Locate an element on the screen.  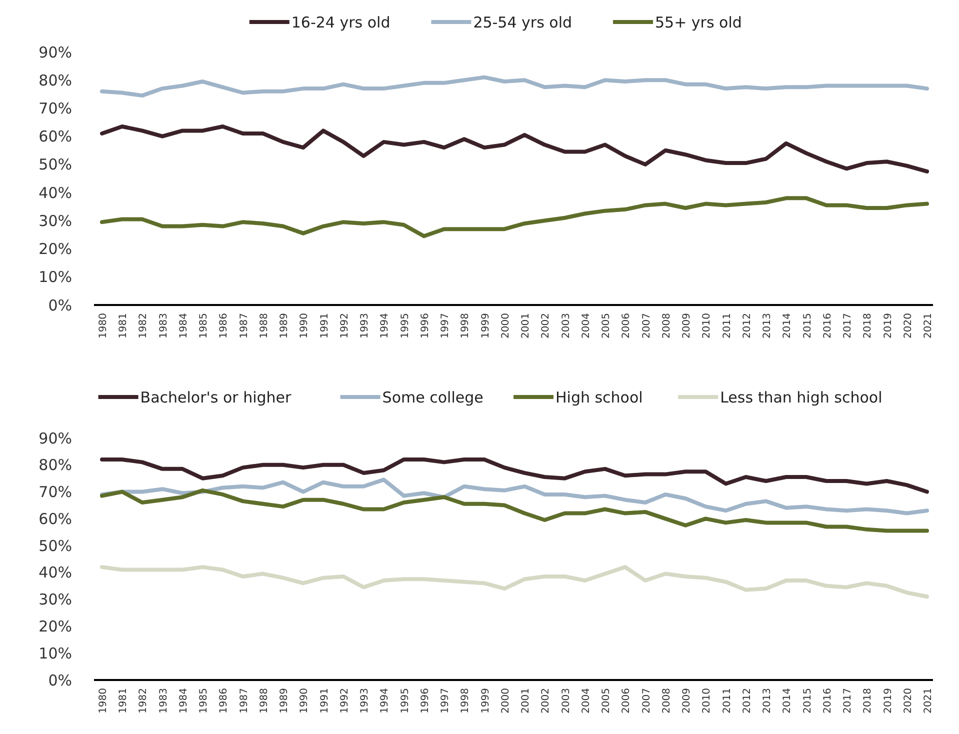
legend-label: Some college is located at coordinates (433, 397).